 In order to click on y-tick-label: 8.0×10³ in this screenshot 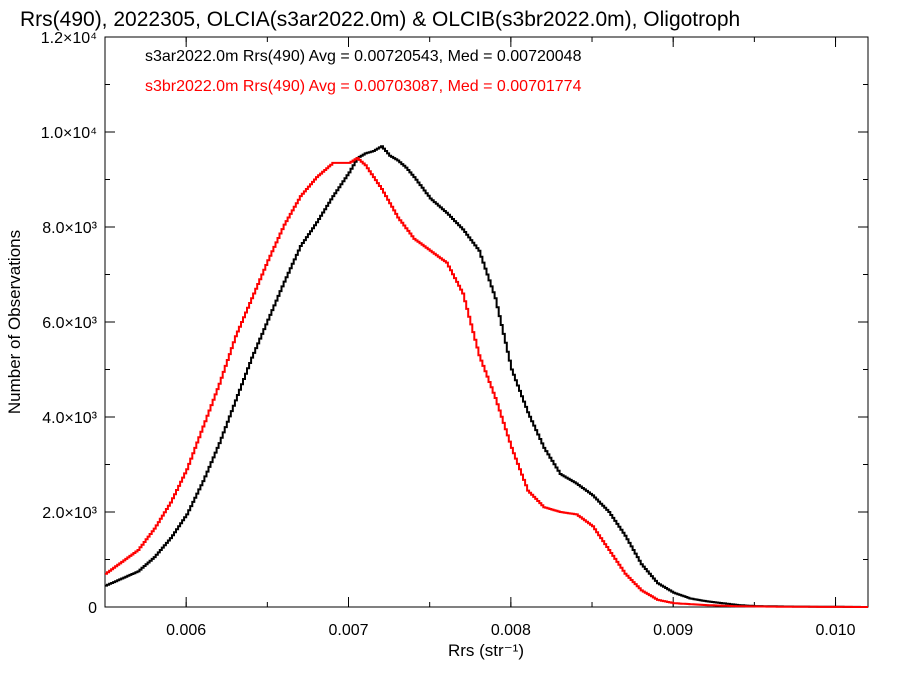, I will do `click(69, 228)`.